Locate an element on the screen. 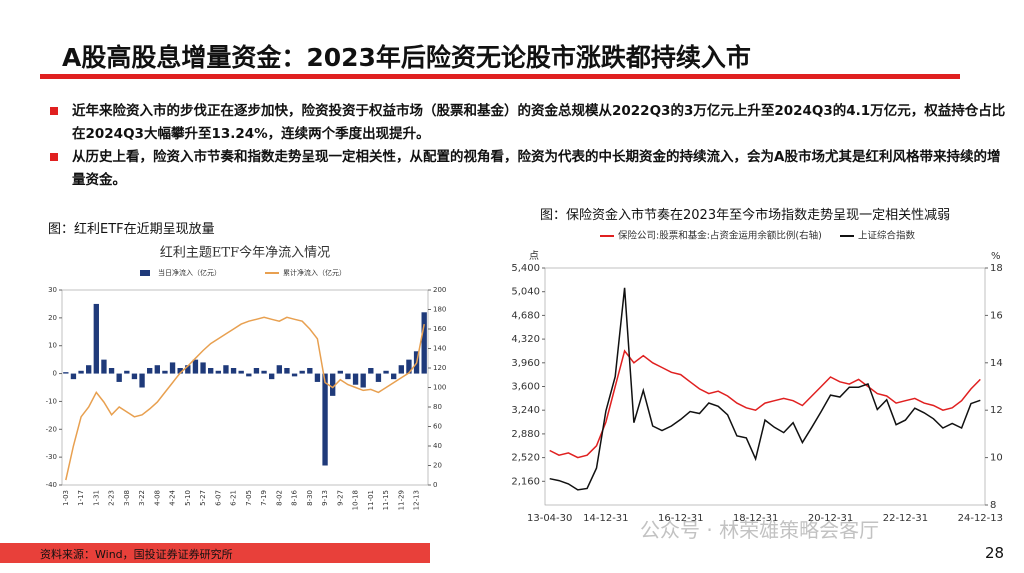 Image resolution: width=1024 pixels, height=573 pixels. y2-tick-label: 140 is located at coordinates (439, 349).